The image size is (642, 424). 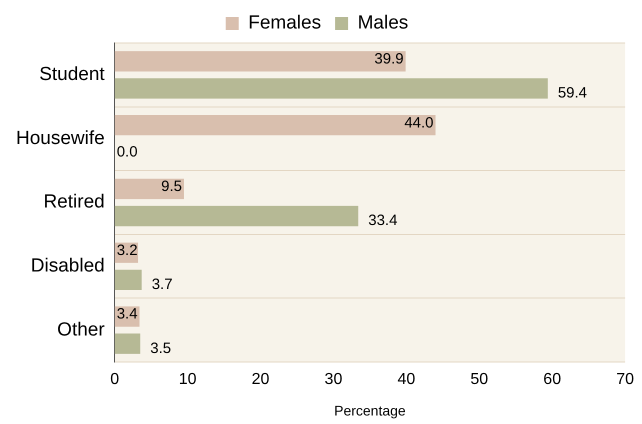 I want to click on x-tick-label: 10, so click(x=187, y=379).